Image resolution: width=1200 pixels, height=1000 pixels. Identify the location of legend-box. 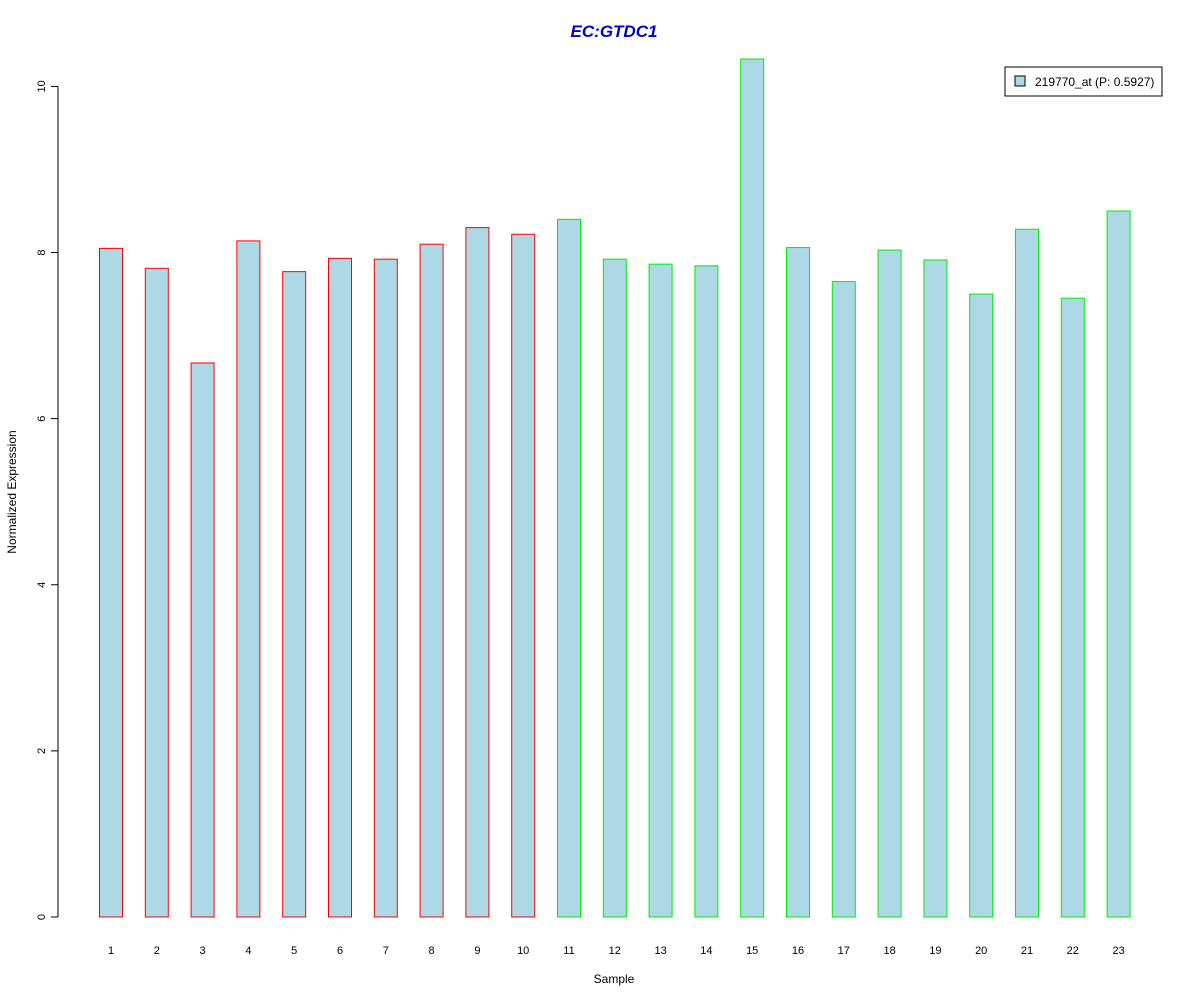
(1083, 81).